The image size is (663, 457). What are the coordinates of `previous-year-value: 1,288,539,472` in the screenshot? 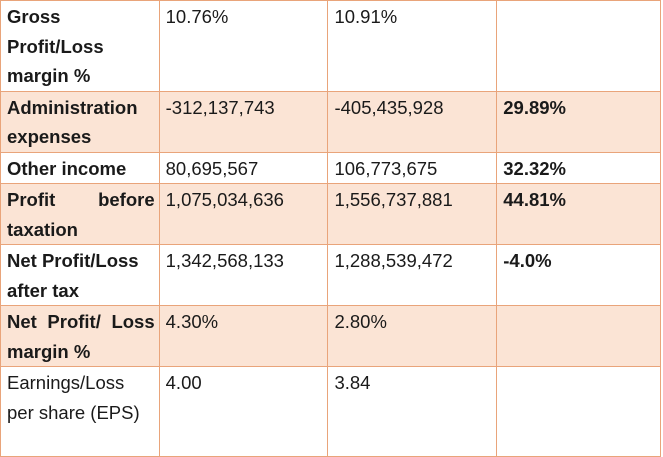 It's located at (412, 275).